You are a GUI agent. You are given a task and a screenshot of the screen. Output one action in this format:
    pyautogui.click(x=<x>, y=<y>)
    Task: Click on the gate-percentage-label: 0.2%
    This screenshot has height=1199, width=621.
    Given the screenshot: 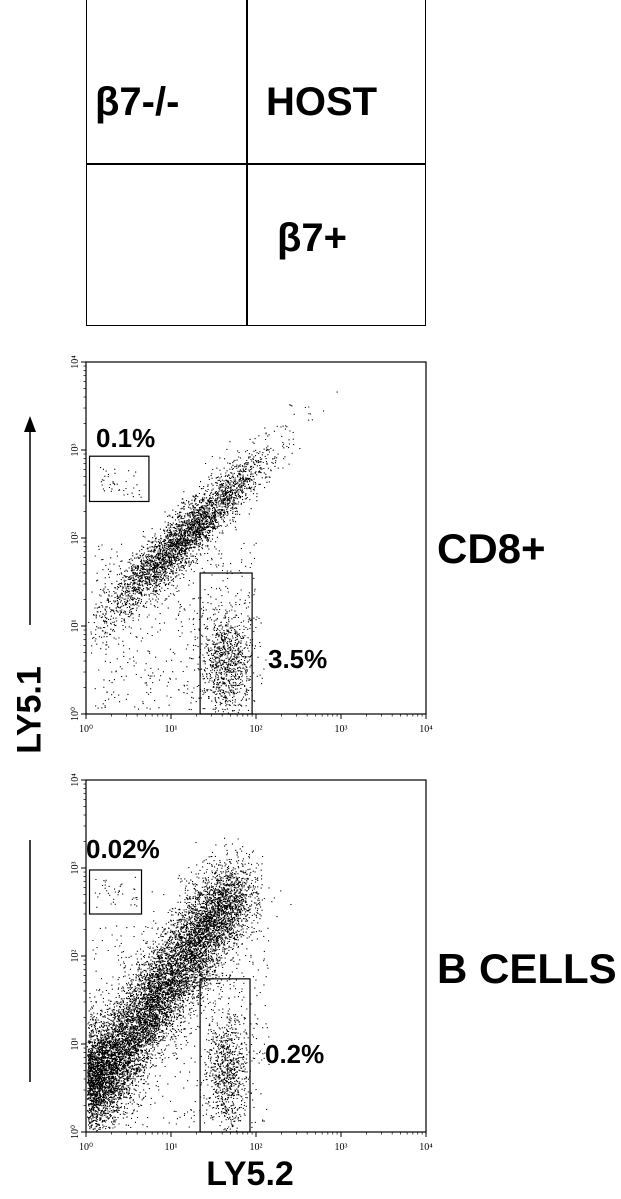 What is the action you would take?
    pyautogui.click(x=294, y=1054)
    